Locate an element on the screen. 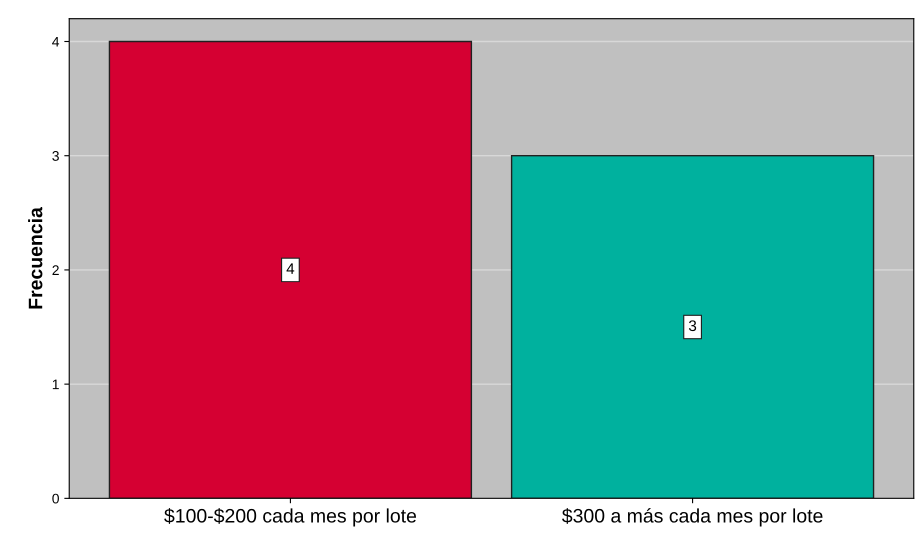 This screenshot has width=923, height=533. y-tick-label: 3 is located at coordinates (55, 156).